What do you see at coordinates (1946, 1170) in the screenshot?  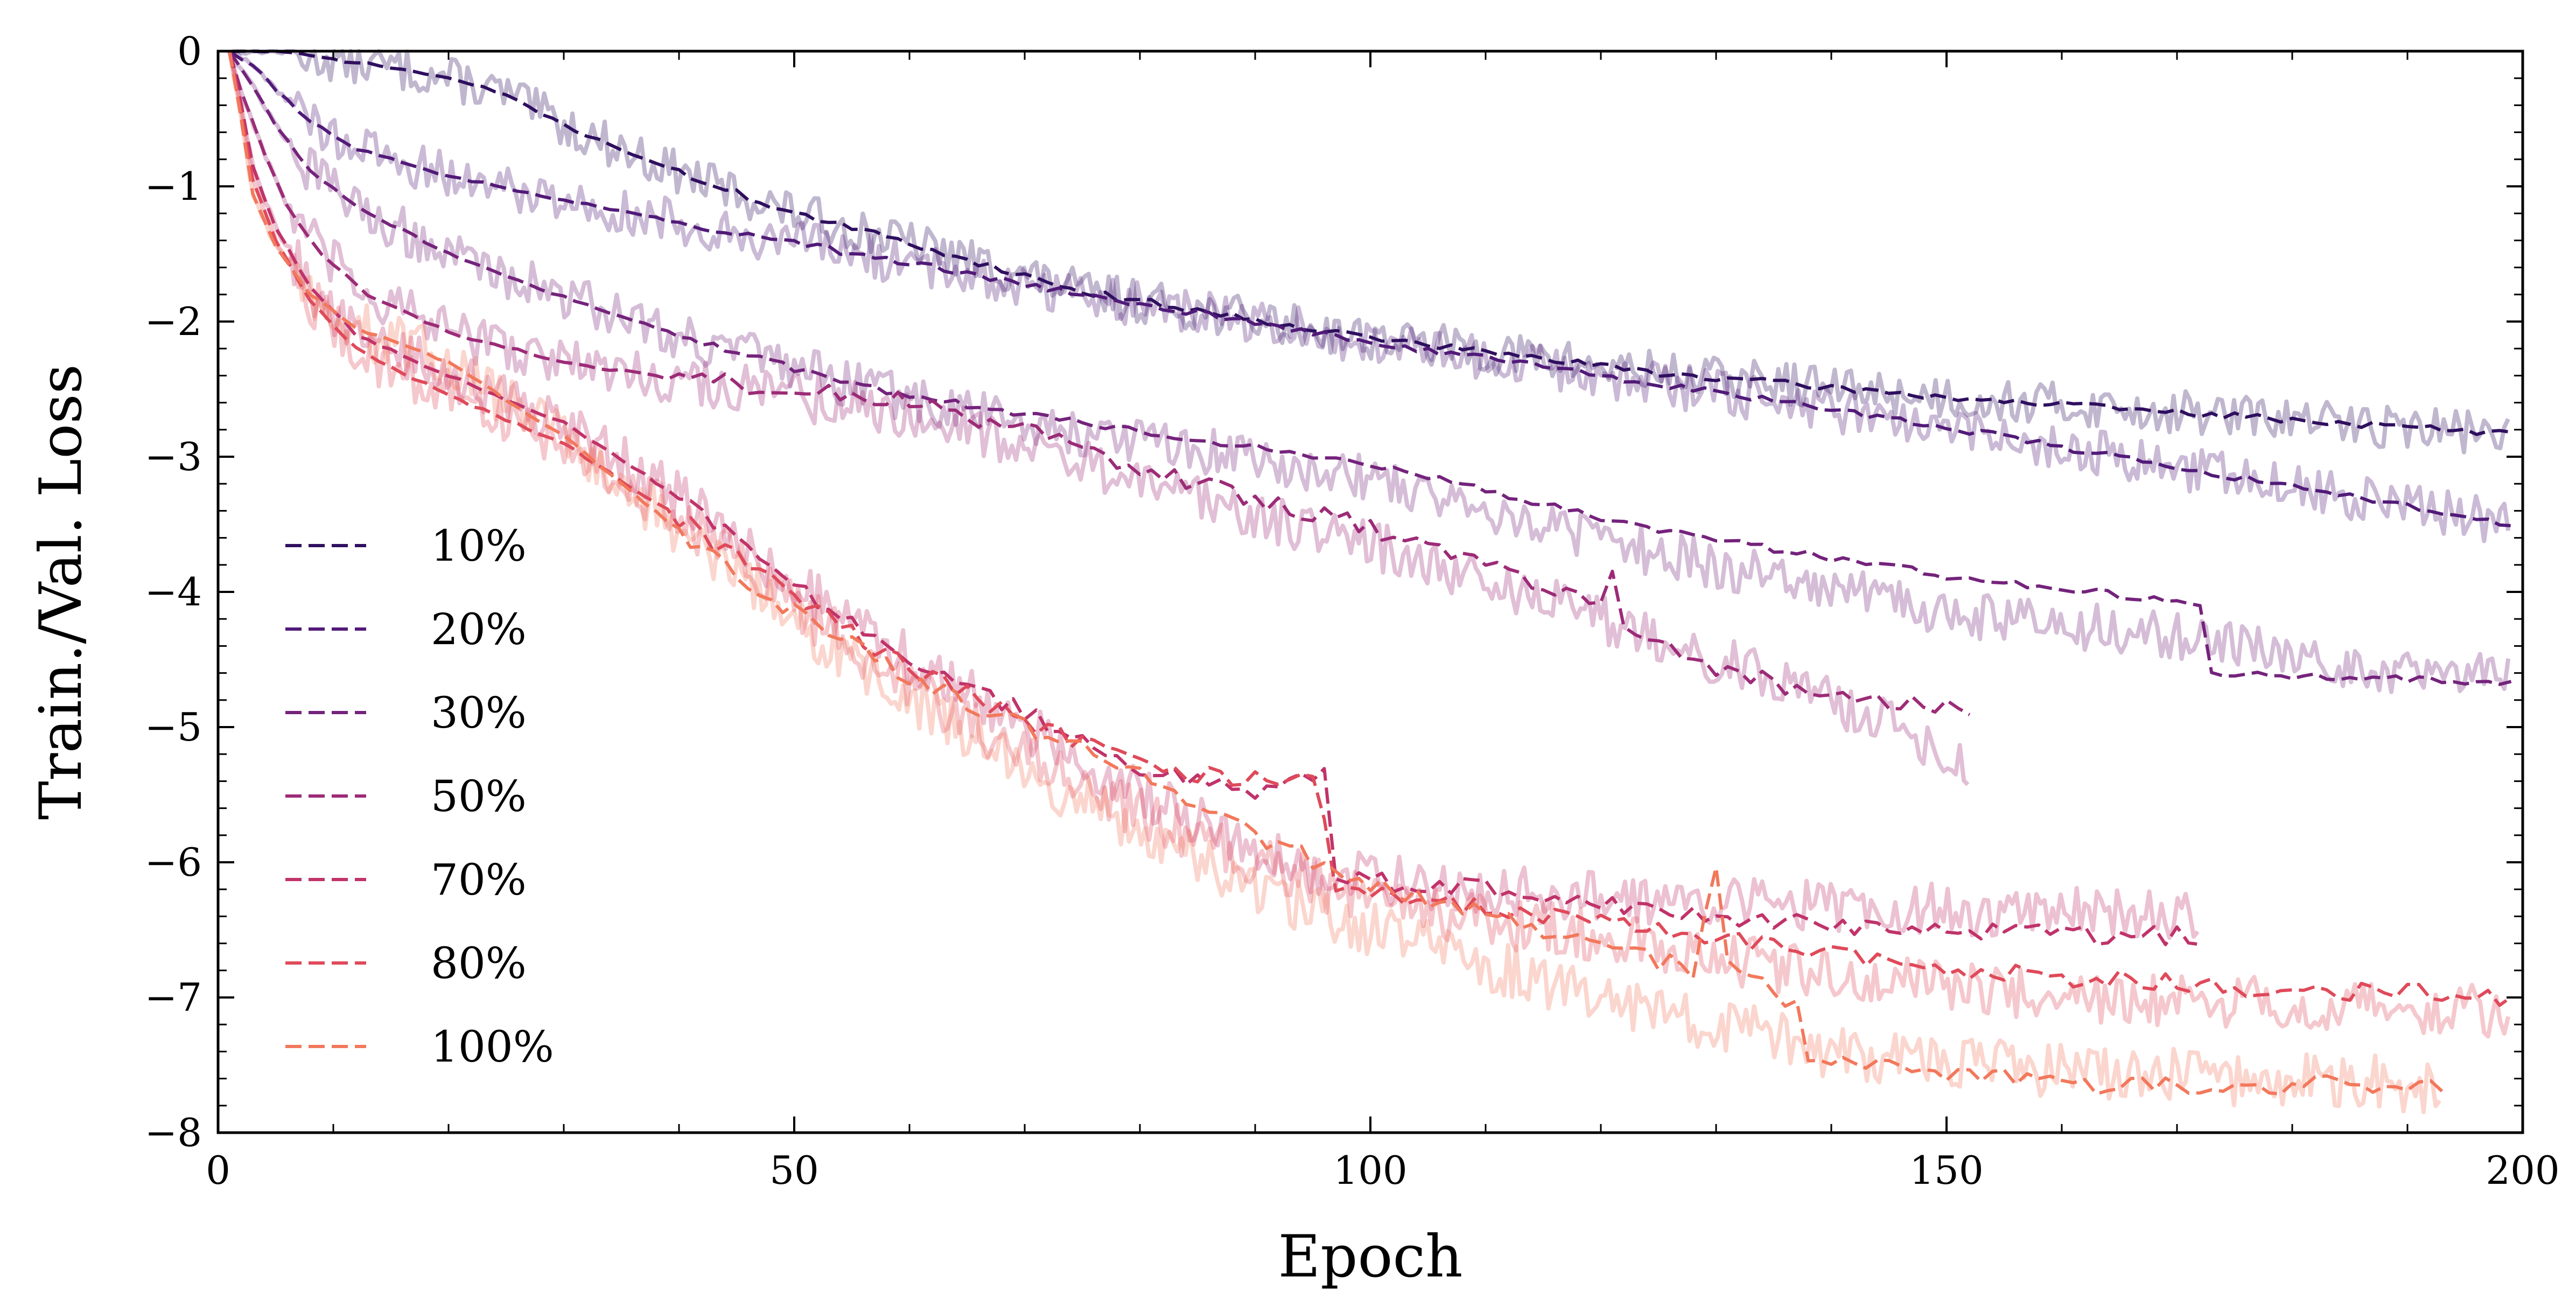 I see `x-tick-label: 150` at bounding box center [1946, 1170].